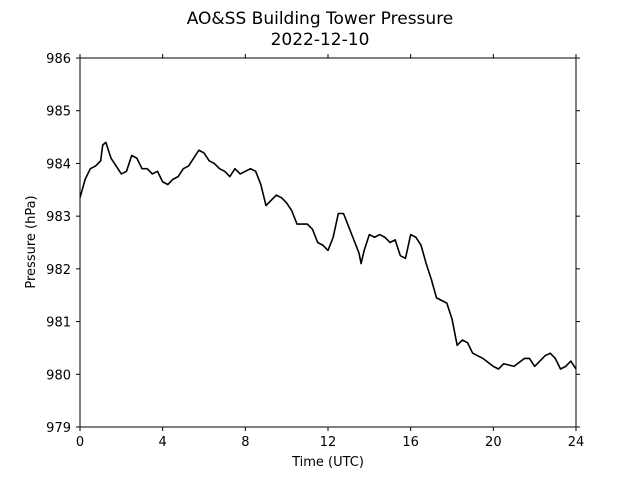  I want to click on x-tick-label: 16, so click(410, 442).